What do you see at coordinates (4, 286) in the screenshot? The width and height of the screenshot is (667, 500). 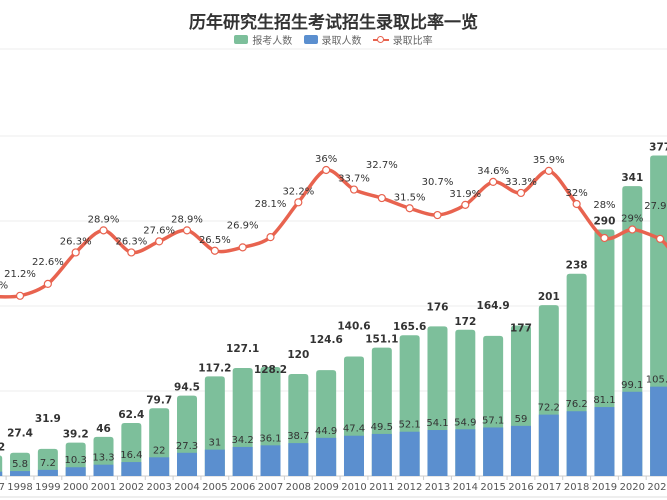 I see `label-ratio: 21.1%` at bounding box center [4, 286].